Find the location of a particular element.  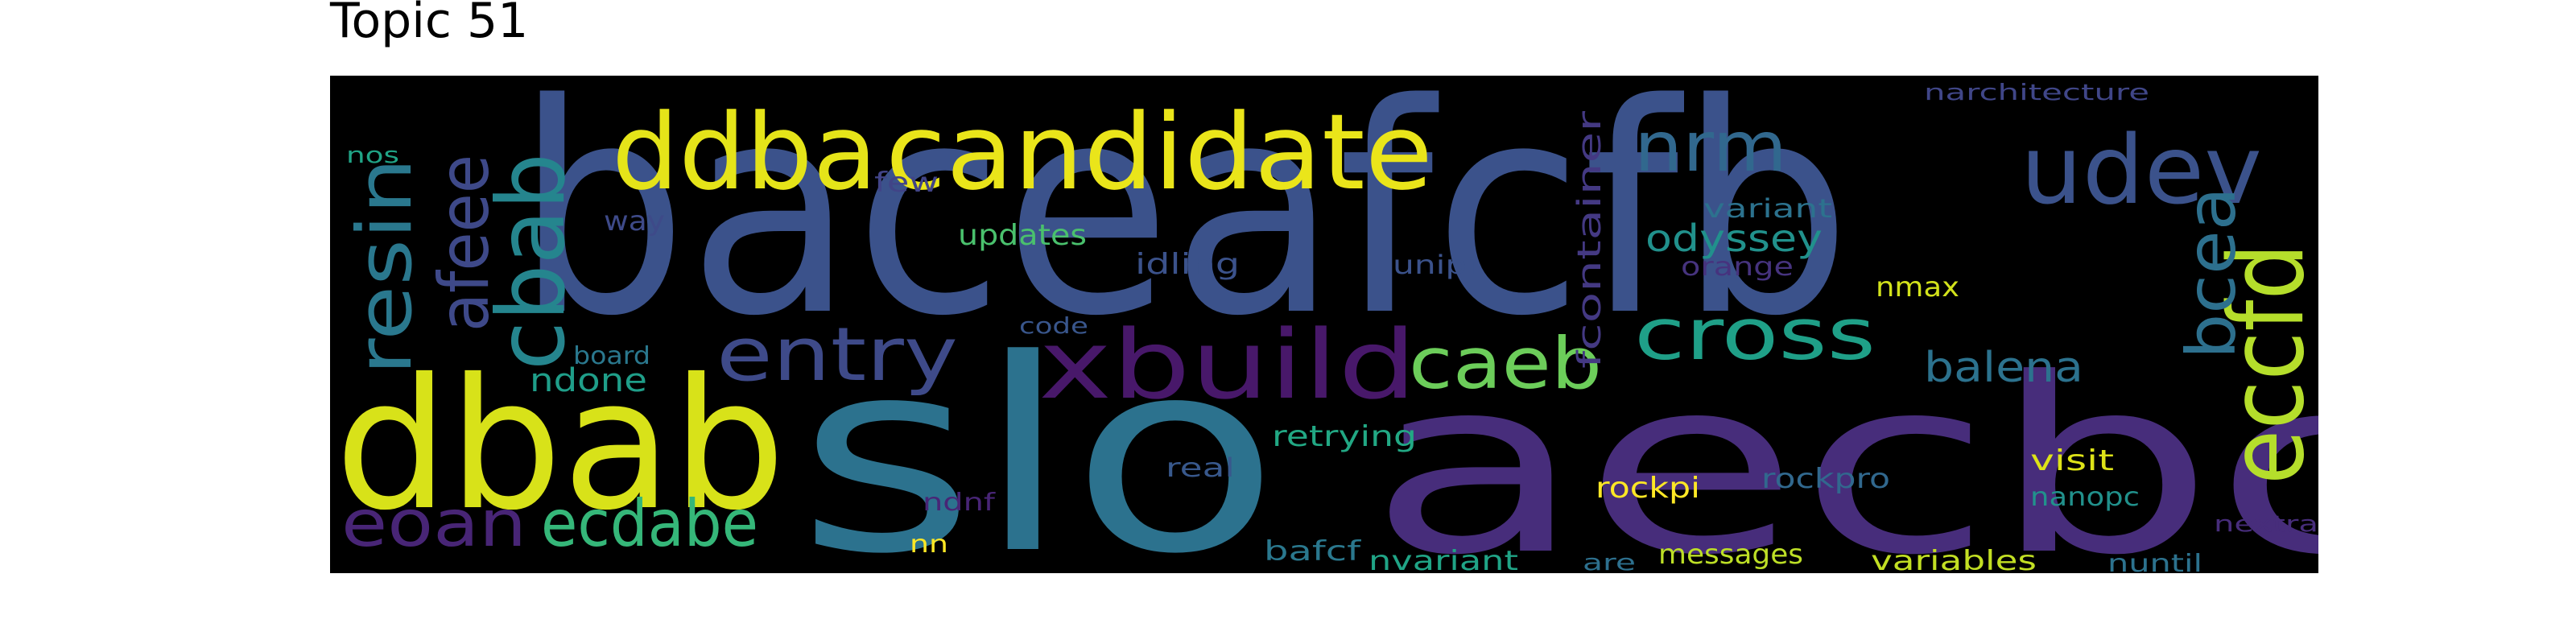

word-caeb: caeb is located at coordinates (1505, 363).